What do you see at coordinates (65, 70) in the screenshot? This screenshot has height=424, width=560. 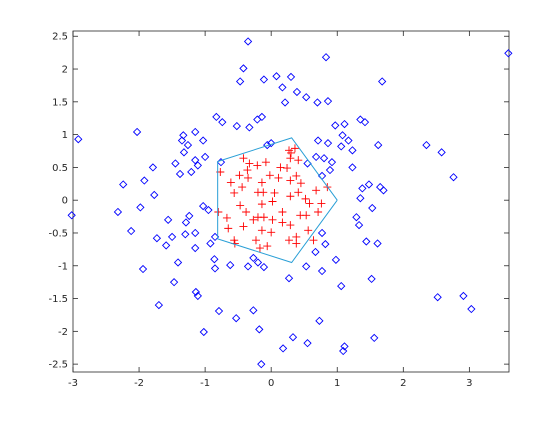 I see `y-tick-label: 2` at bounding box center [65, 70].